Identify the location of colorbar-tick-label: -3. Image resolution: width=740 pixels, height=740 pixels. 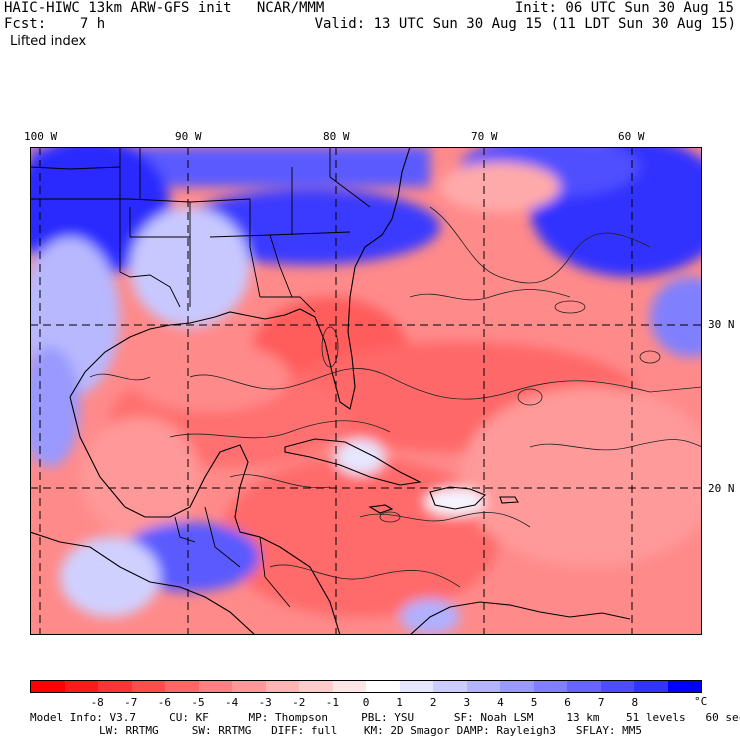
(265, 702).